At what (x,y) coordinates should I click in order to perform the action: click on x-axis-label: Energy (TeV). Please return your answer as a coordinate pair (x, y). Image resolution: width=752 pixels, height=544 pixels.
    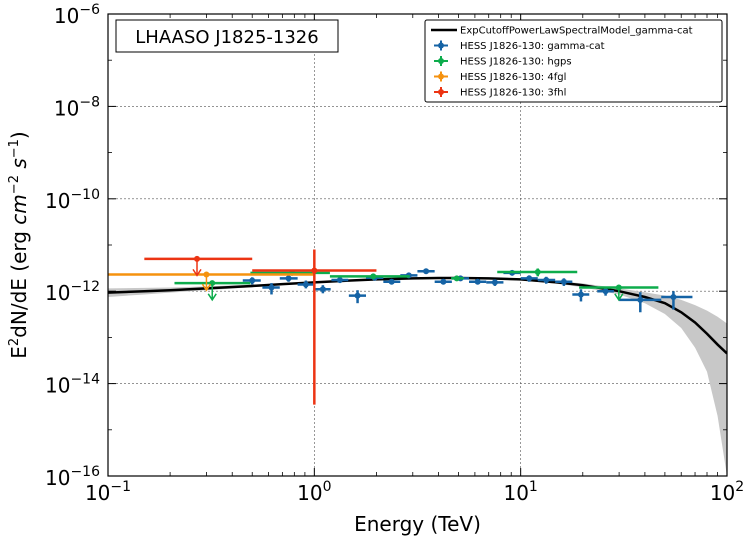
    Looking at the image, I should click on (417, 524).